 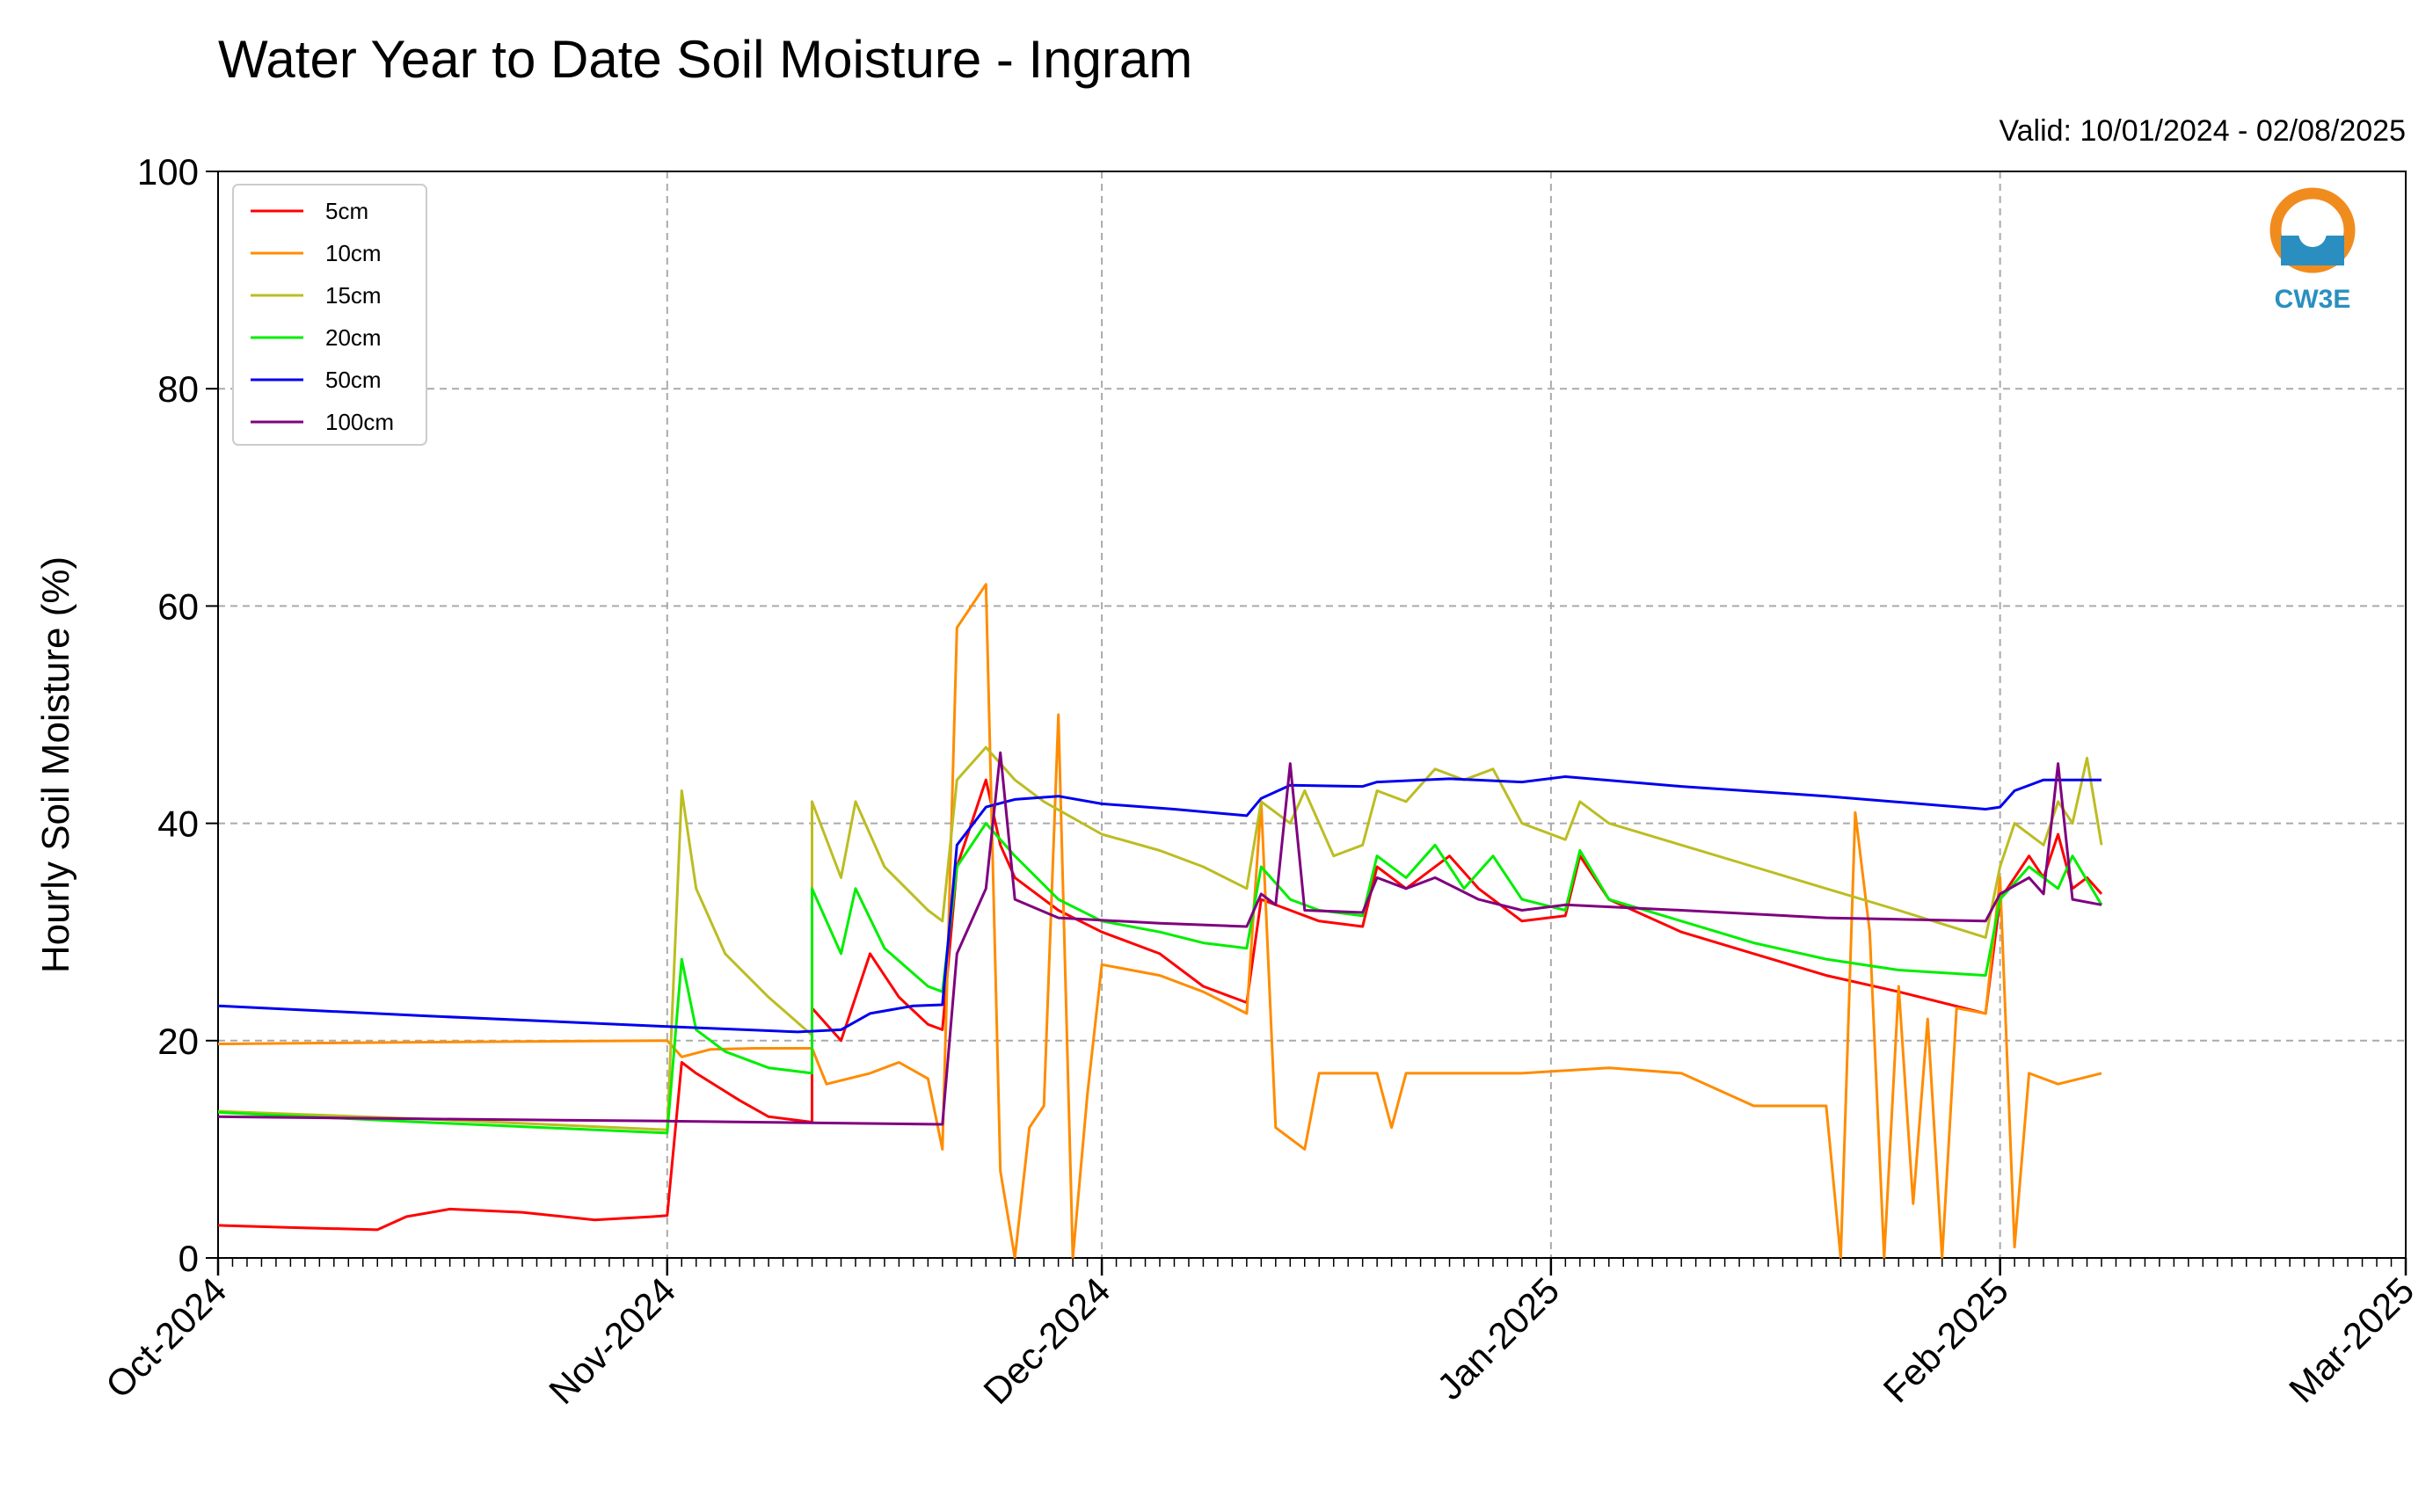 What do you see at coordinates (346, 211) in the screenshot?
I see `legend-label: 5cm` at bounding box center [346, 211].